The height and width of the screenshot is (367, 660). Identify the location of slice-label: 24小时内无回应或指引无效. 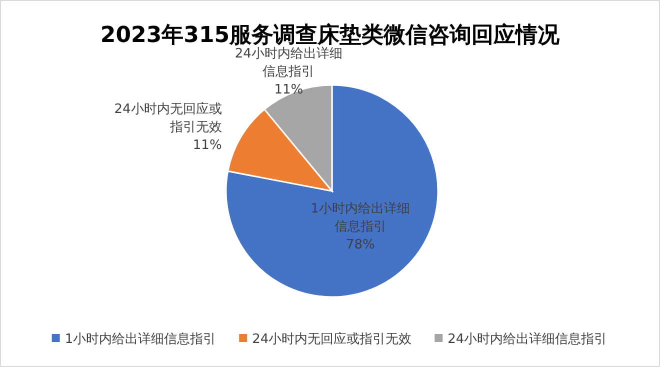
(168, 117).